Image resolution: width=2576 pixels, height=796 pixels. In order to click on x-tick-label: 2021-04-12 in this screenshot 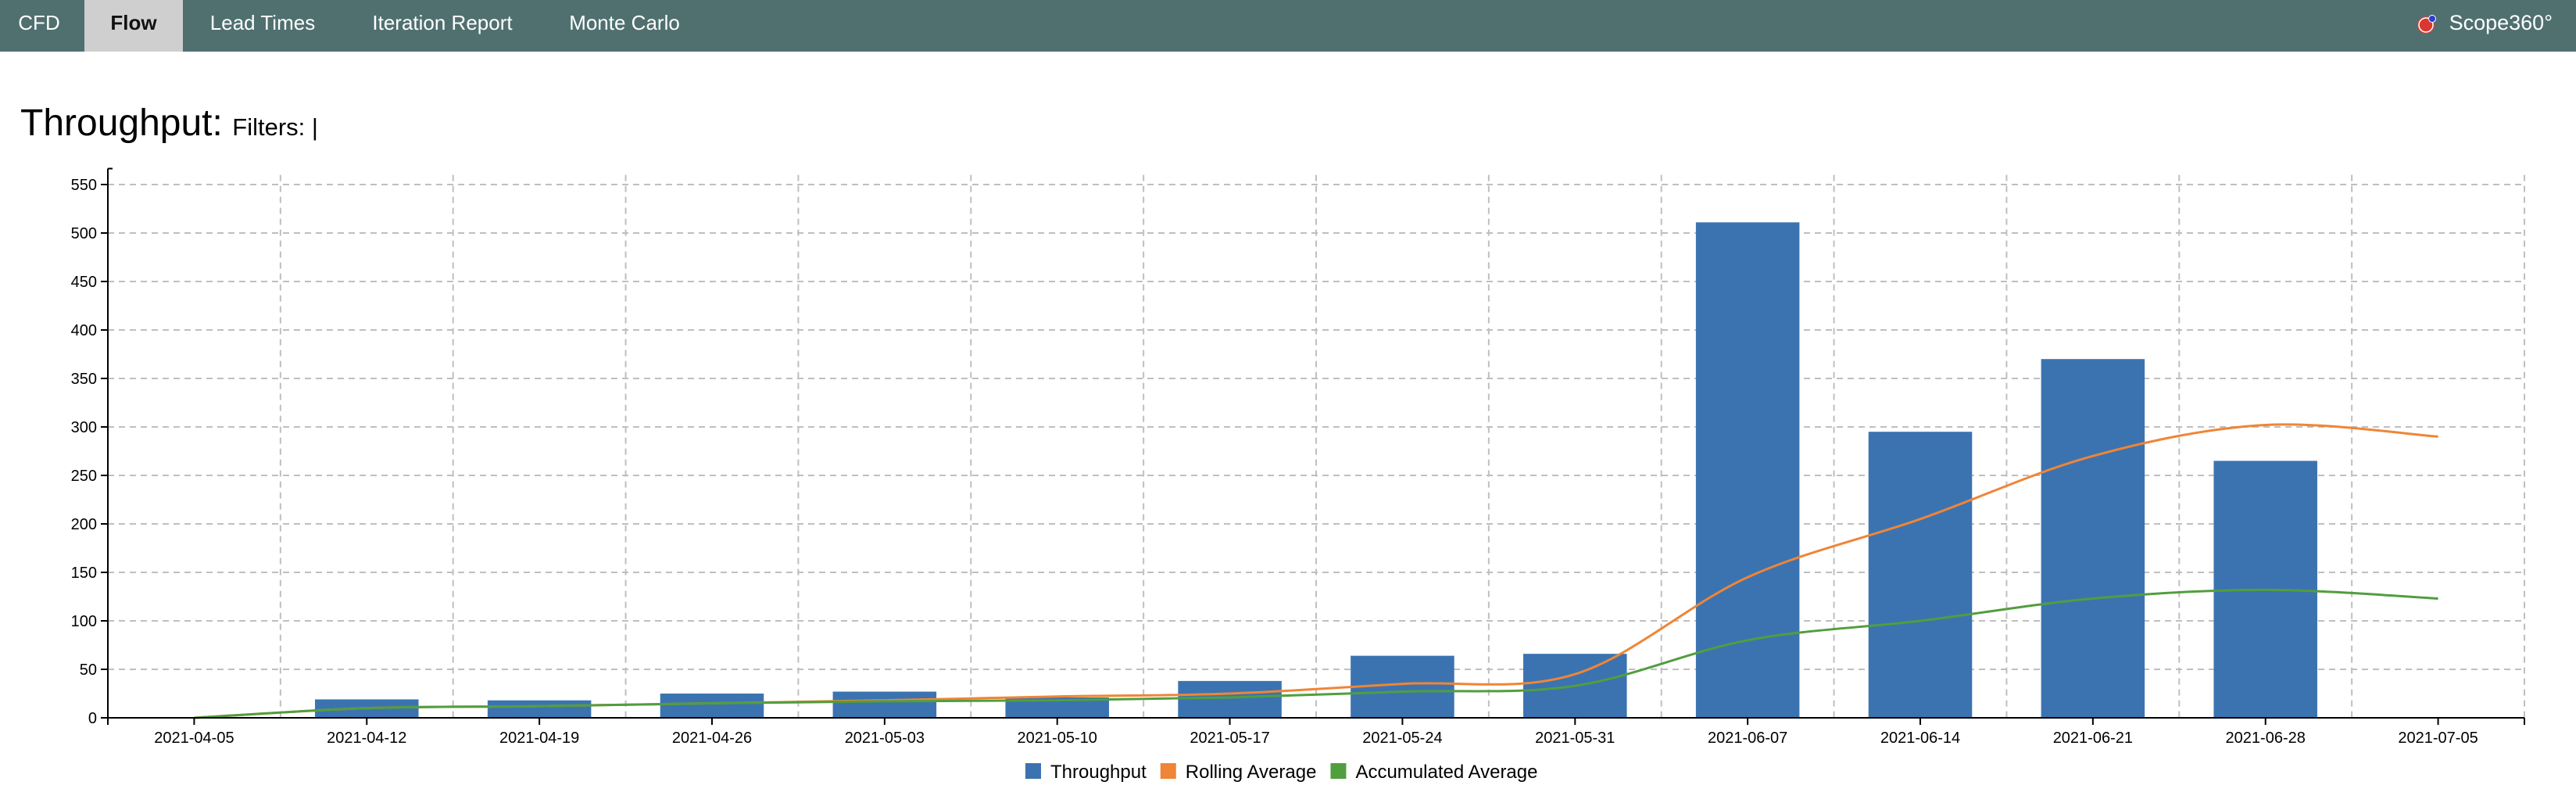, I will do `click(366, 738)`.